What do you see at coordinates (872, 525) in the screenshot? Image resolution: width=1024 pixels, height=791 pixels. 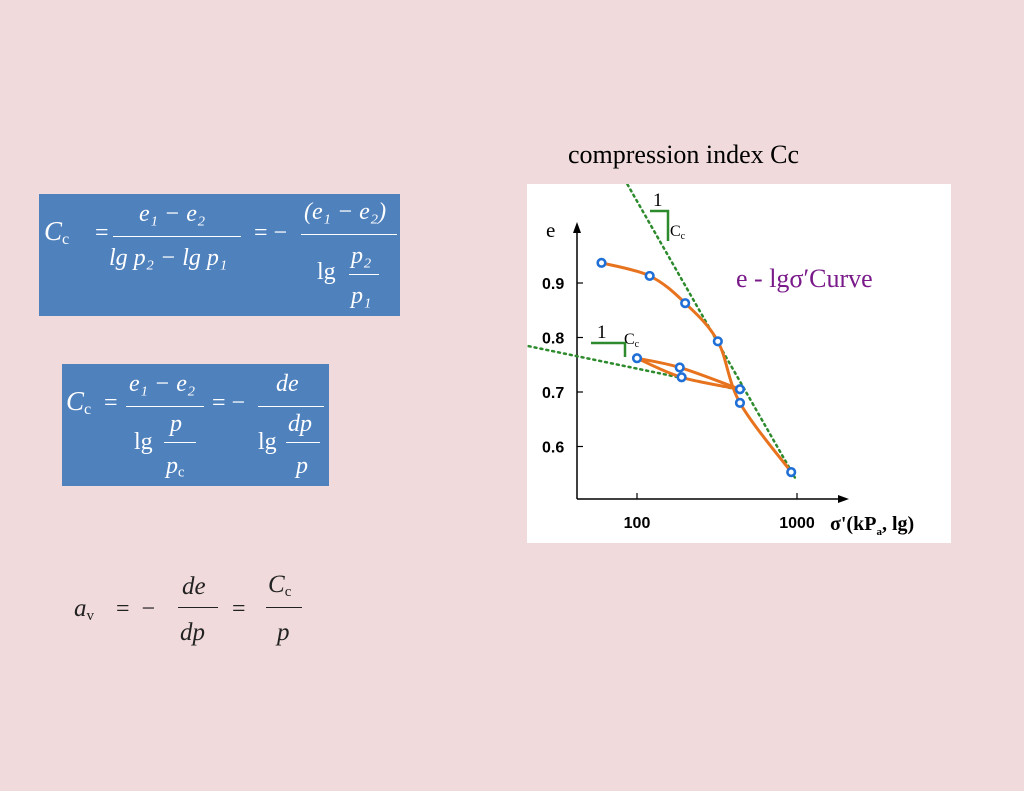 I see `x-axis-label: σ'(kPa, lg)` at bounding box center [872, 525].